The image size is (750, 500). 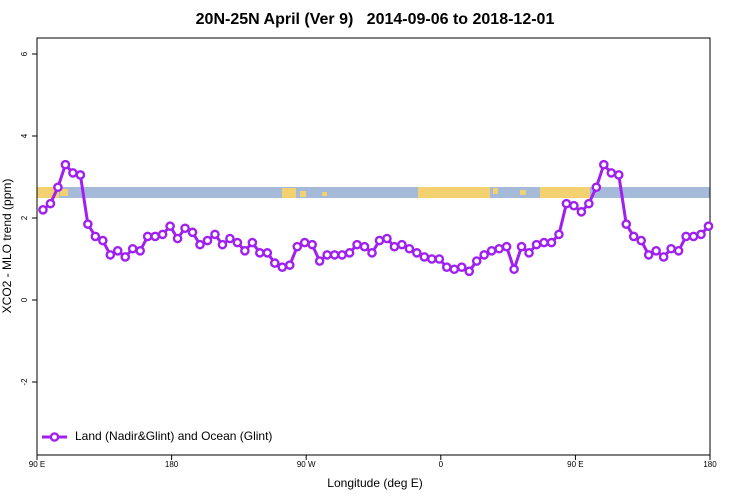 What do you see at coordinates (24, 53) in the screenshot?
I see `y-tick-label: 6` at bounding box center [24, 53].